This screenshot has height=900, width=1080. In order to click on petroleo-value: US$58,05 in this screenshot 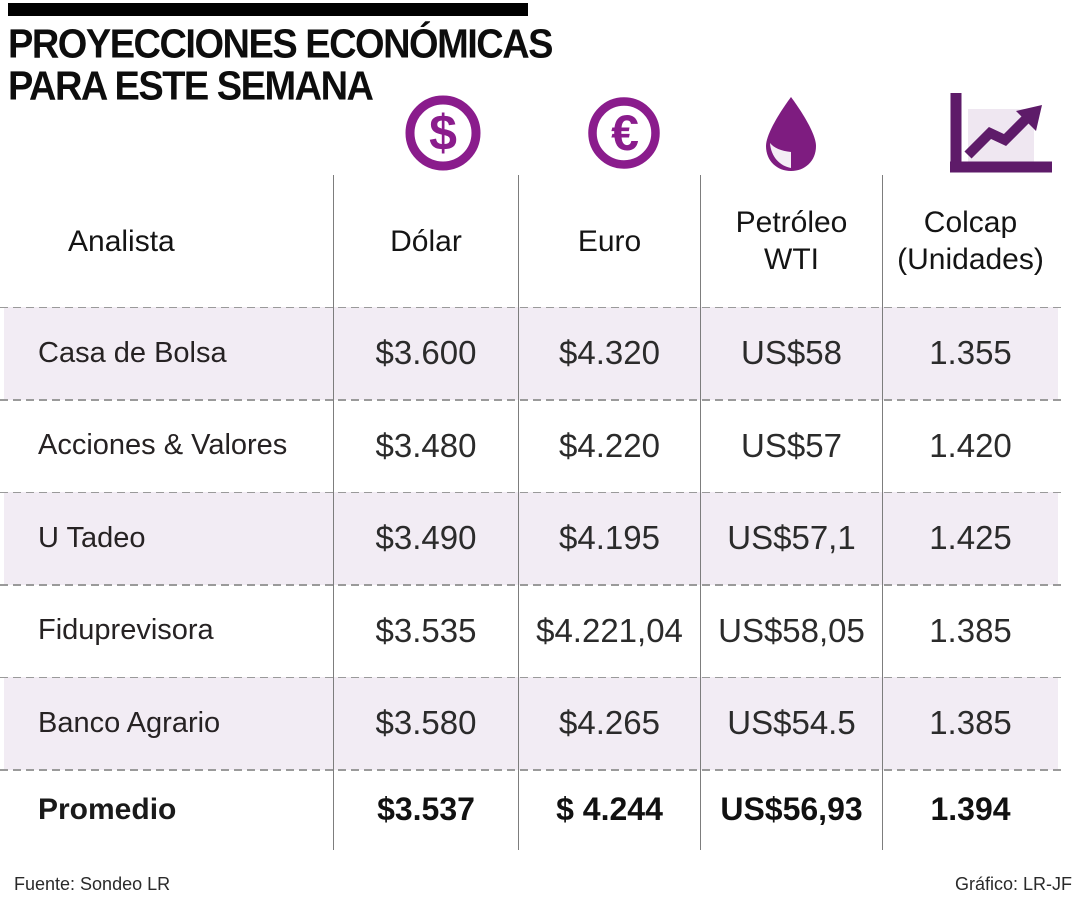, I will do `click(791, 630)`.